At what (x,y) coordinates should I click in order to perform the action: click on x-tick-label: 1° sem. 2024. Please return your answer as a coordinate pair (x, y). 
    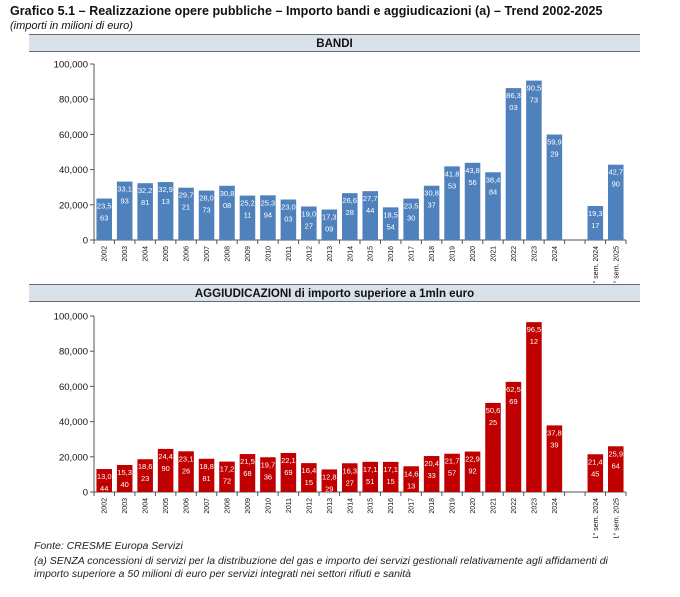
    Looking at the image, I should click on (596, 265).